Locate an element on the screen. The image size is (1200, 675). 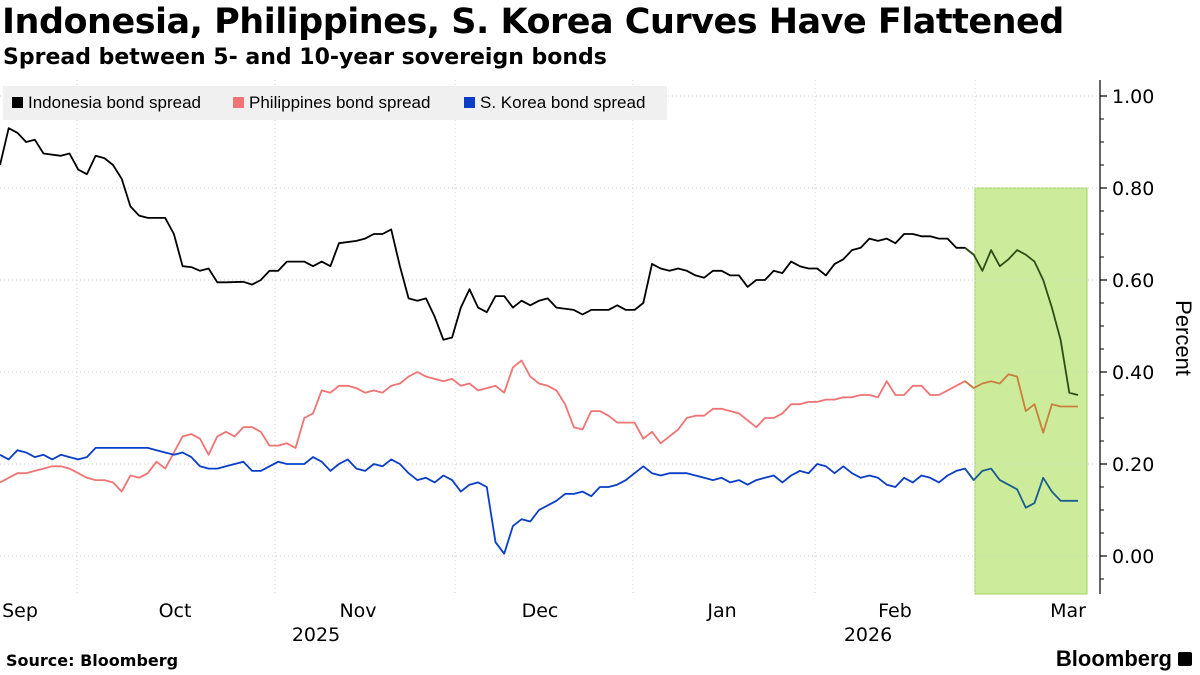
x-year-label-0: 2025 is located at coordinates (316, 635).